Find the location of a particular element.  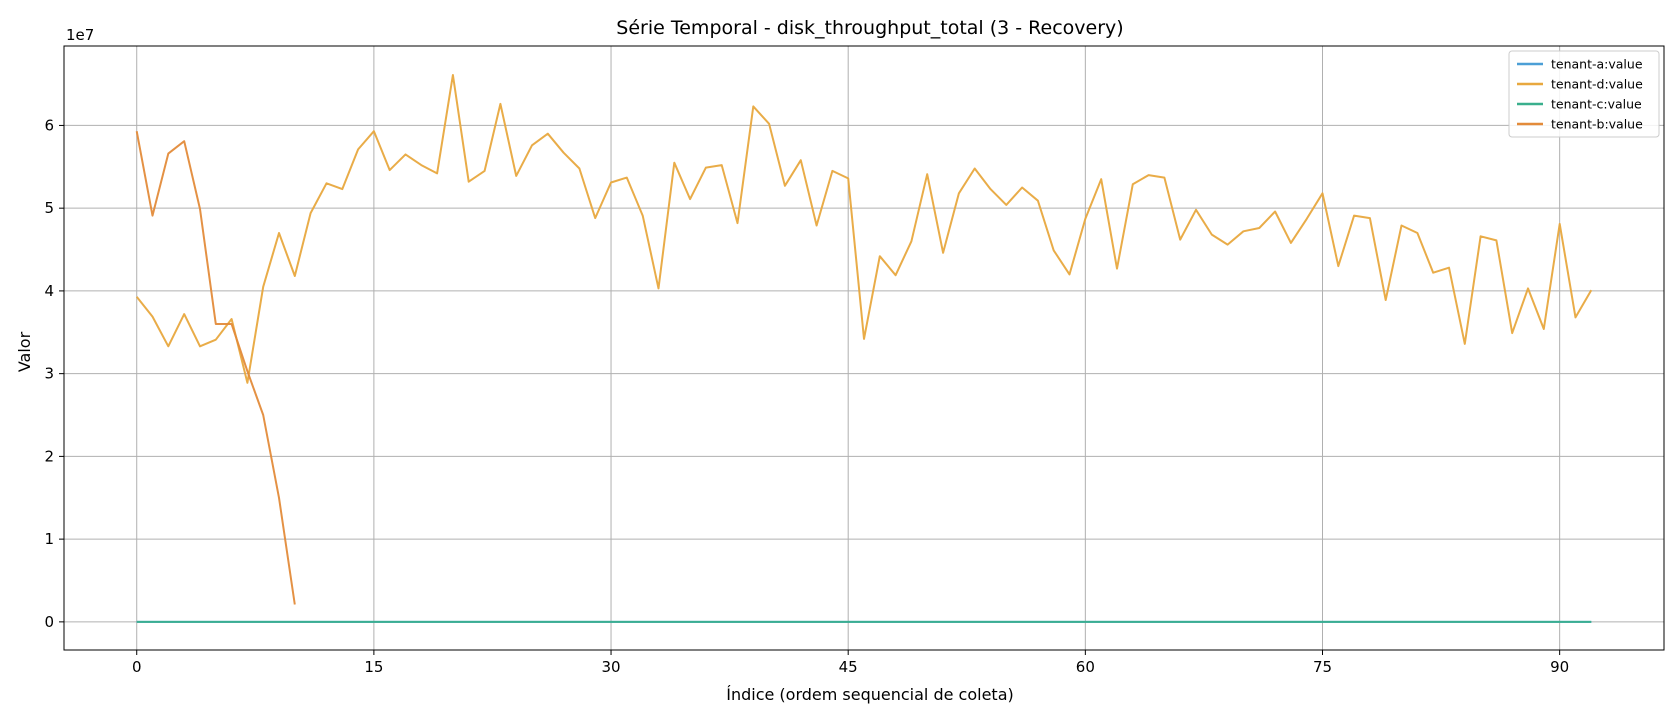

y-tick-label: 3 is located at coordinates (49, 374).